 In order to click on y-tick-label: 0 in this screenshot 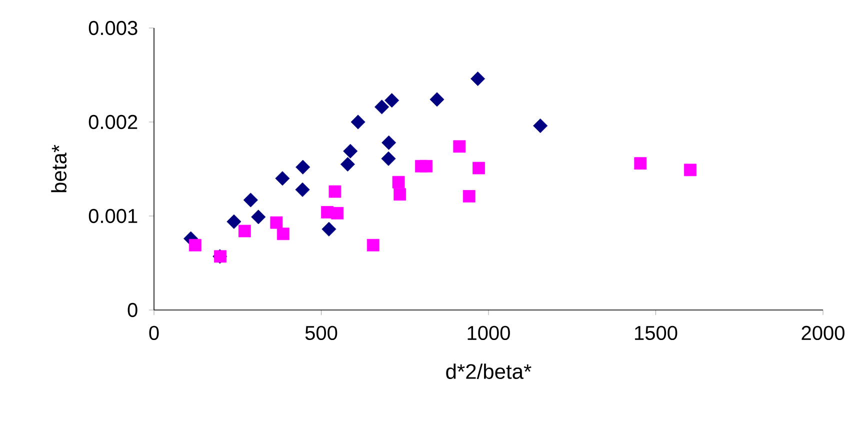, I will do `click(133, 310)`.